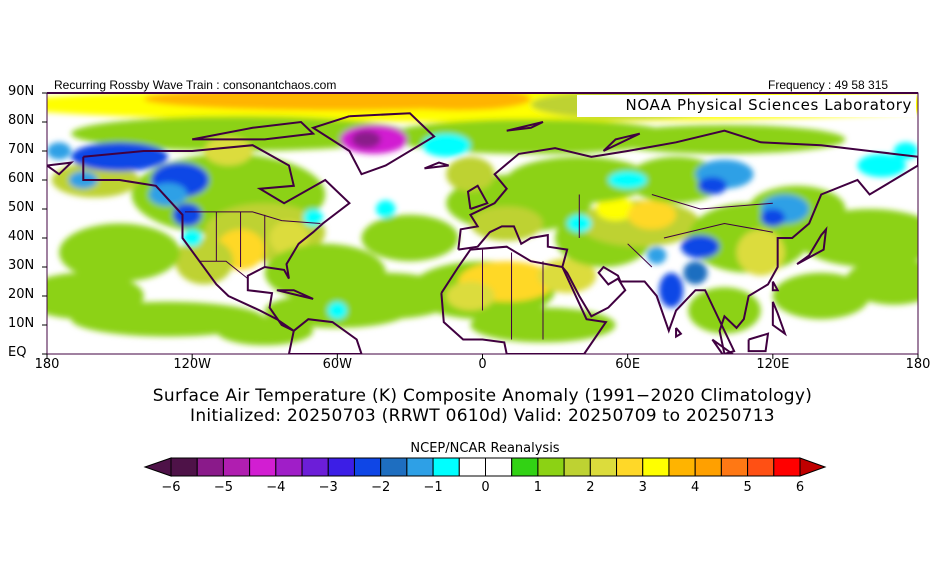  Describe the element at coordinates (223, 487) in the screenshot. I see `colorbar-label: −5` at that location.